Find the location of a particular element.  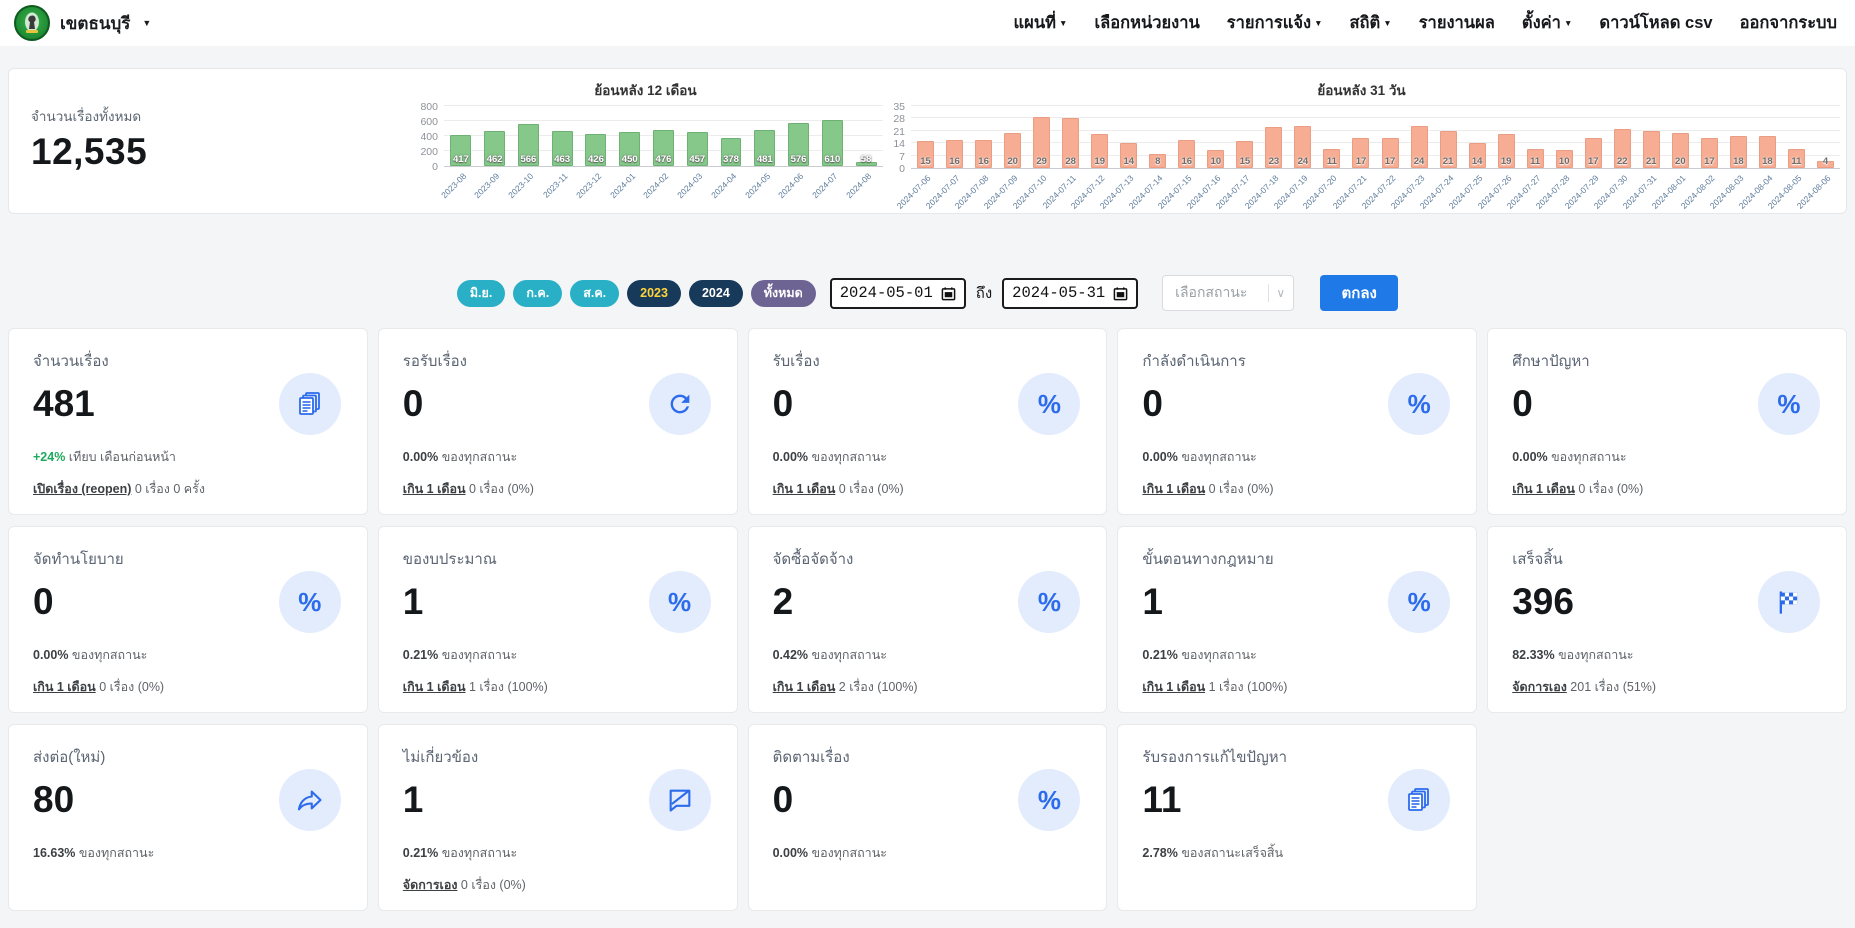

all-filter: ทั้งหมด is located at coordinates (783, 293).